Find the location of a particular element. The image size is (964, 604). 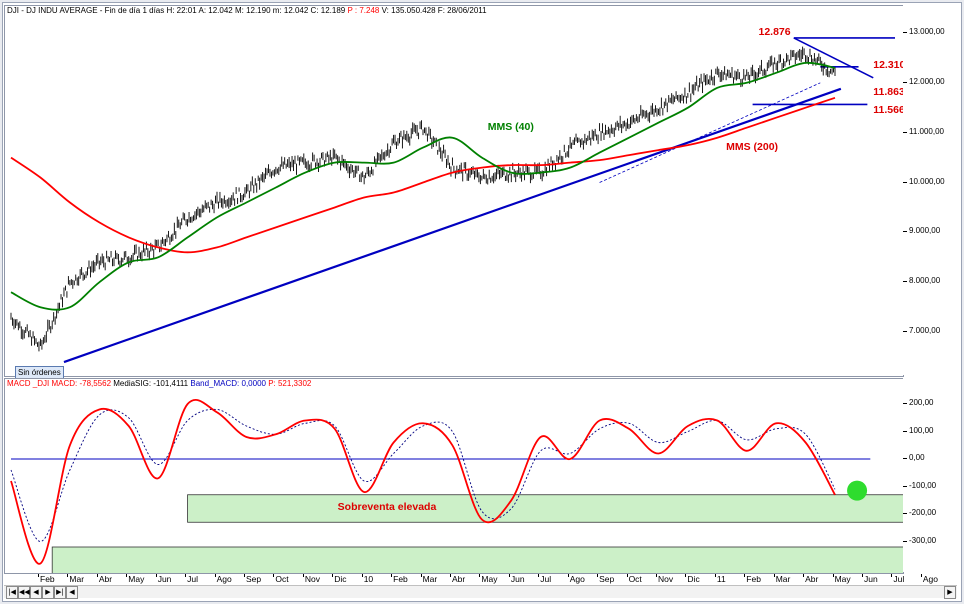

price-y-label: 9.000,00 is located at coordinates (925, 231).